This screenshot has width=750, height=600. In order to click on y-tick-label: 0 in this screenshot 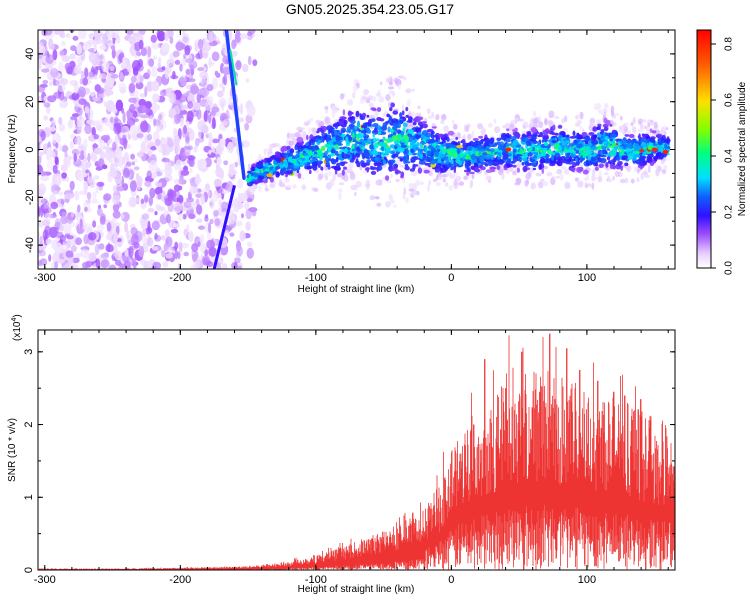, I will do `click(30, 149)`.